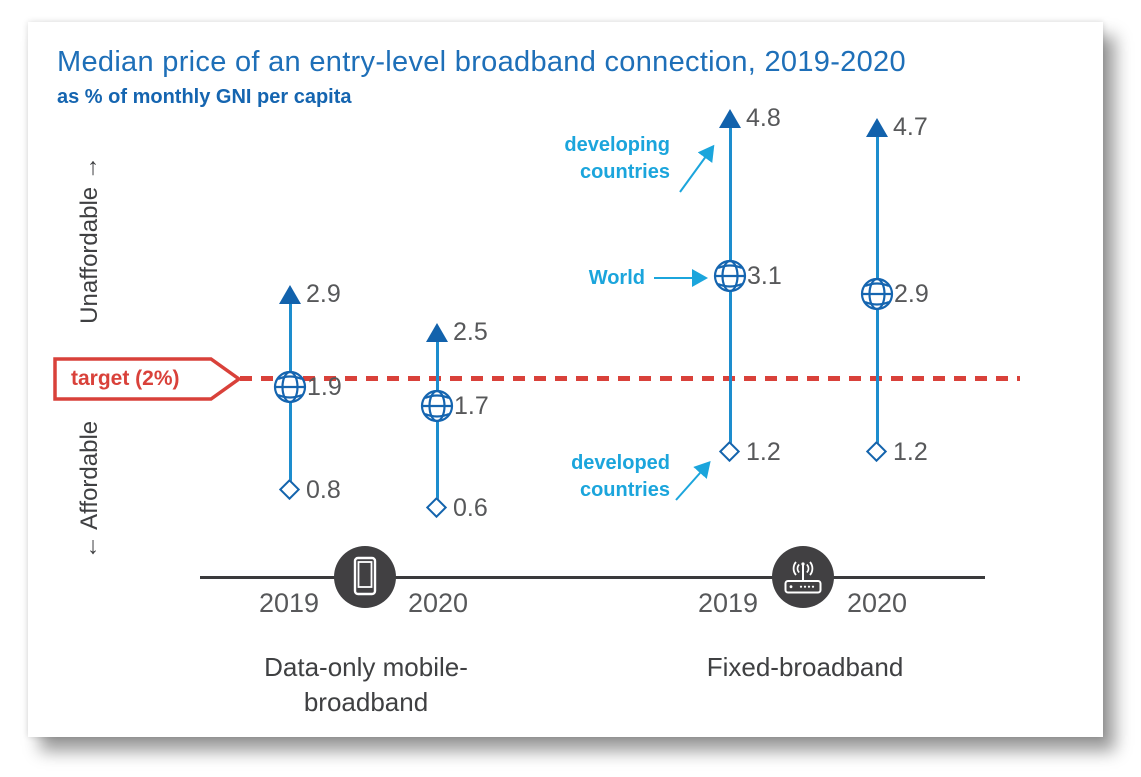 The height and width of the screenshot is (777, 1141). I want to click on value-label: 0.8, so click(323, 489).